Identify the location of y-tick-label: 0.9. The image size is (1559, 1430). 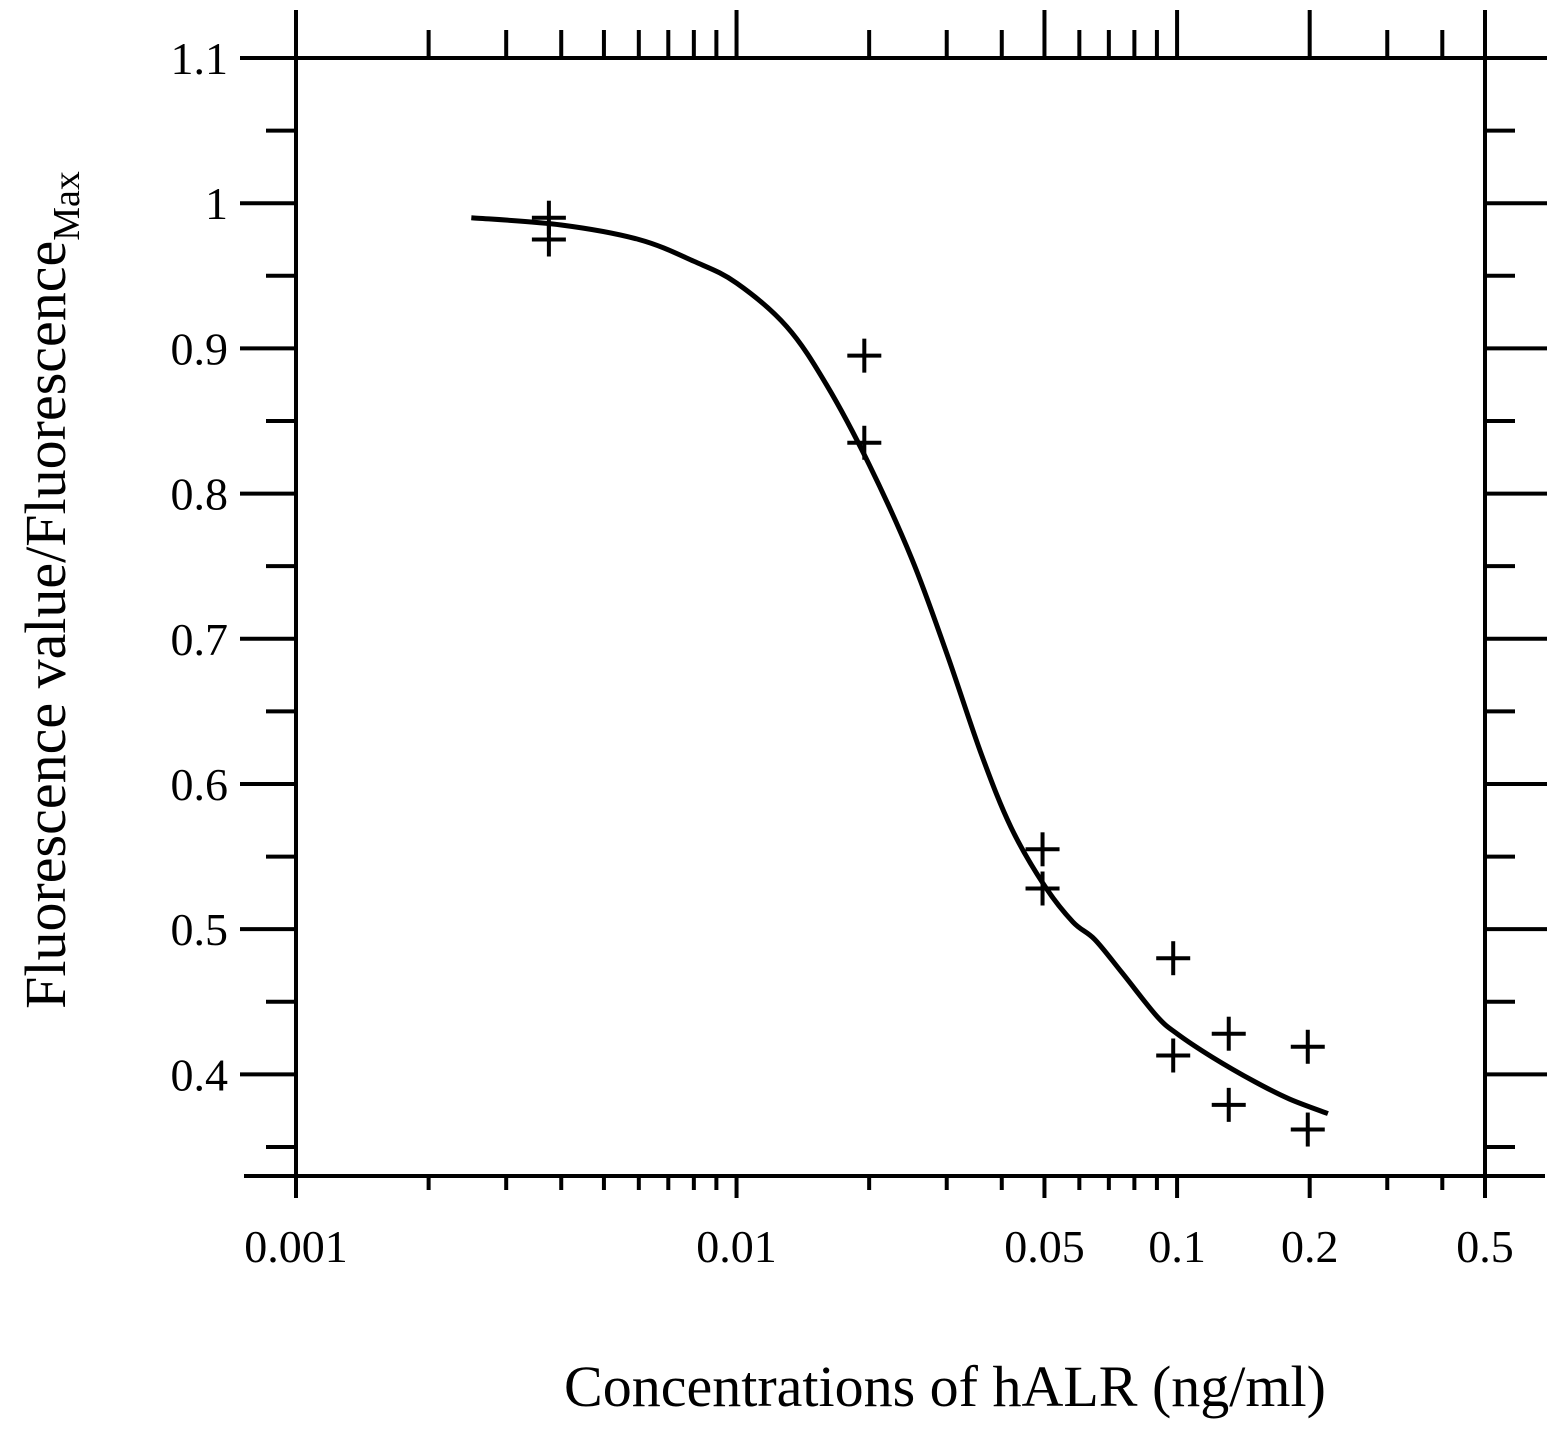
(200, 348).